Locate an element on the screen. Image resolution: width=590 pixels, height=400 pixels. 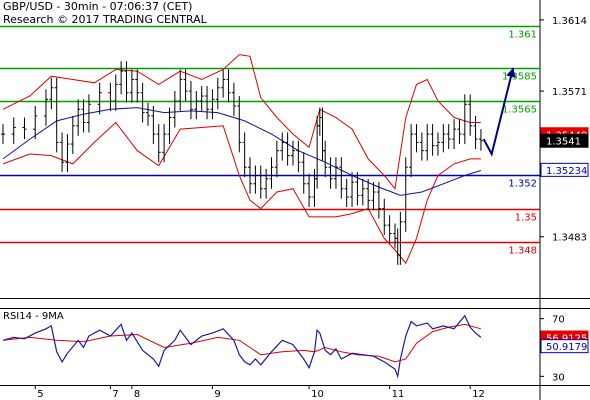
rsi-axis-label: 70 is located at coordinates (558, 320).